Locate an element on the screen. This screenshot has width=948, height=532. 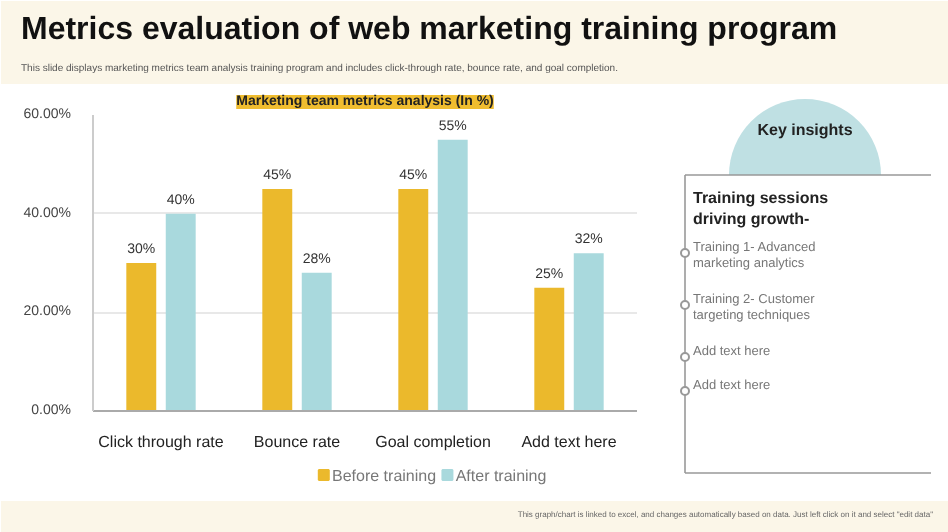
x-tick-label: Add text here is located at coordinates (569, 442).